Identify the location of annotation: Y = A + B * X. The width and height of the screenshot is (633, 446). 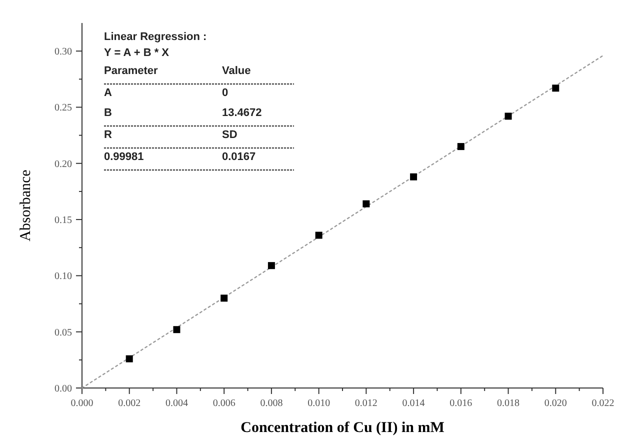
(137, 53).